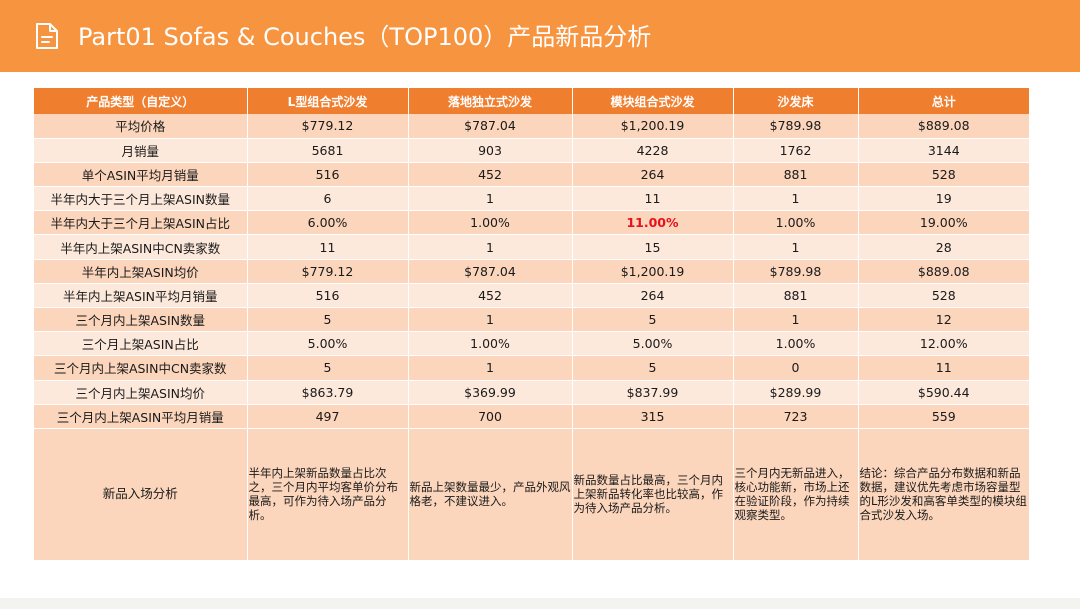 Image resolution: width=1080 pixels, height=609 pixels. What do you see at coordinates (365, 37) in the screenshot?
I see `page-title: Part01 Sofas & Couches（TOP100）产品新品分析` at bounding box center [365, 37].